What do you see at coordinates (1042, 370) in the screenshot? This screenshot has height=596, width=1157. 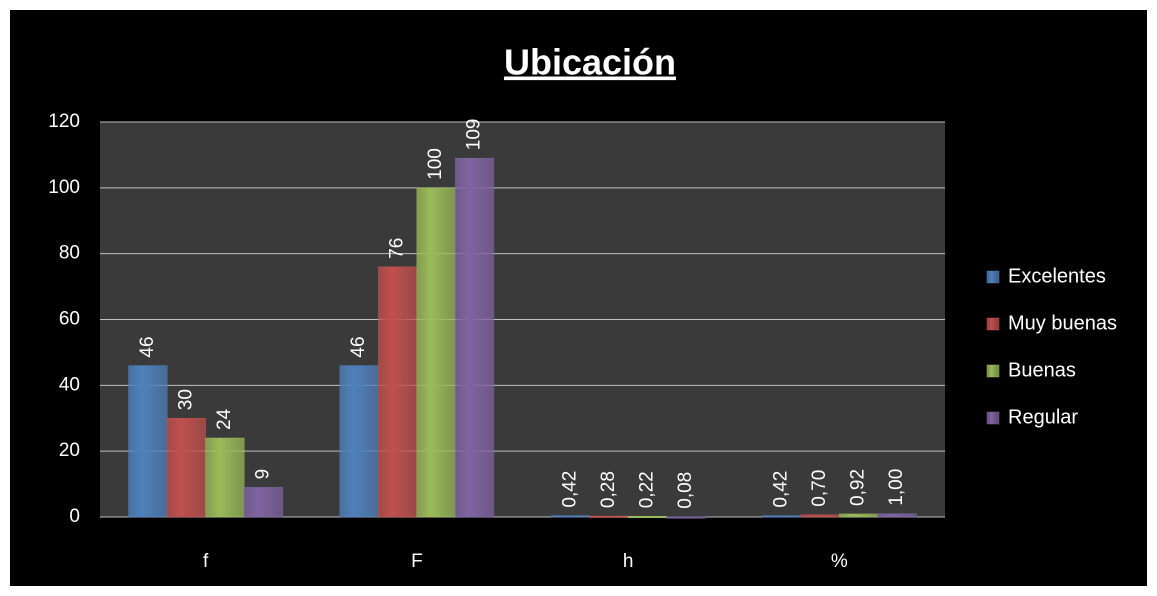 I see `legend-label: Buenas` at bounding box center [1042, 370].